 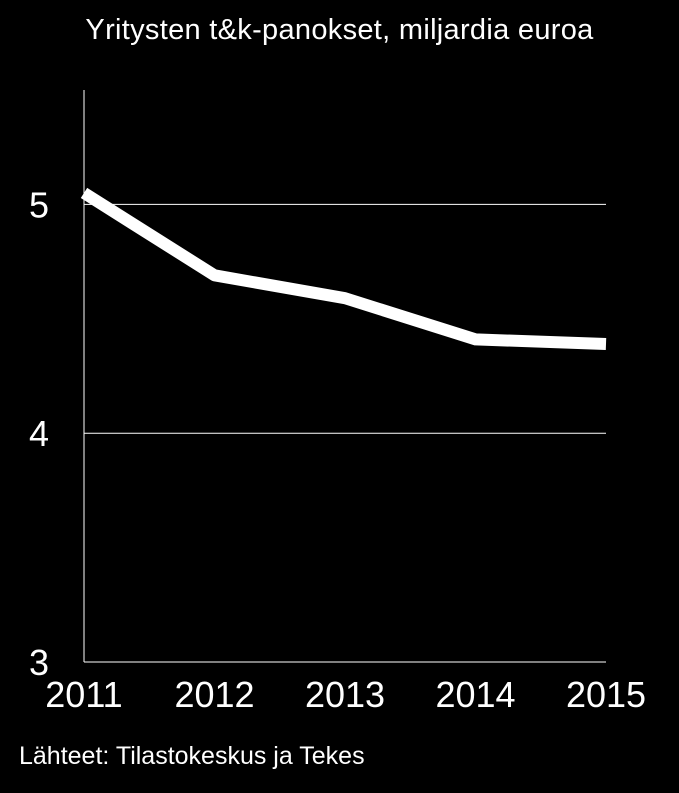 I want to click on source-note: Lähteet: Tilastokeskus ja Tekes, so click(x=192, y=756).